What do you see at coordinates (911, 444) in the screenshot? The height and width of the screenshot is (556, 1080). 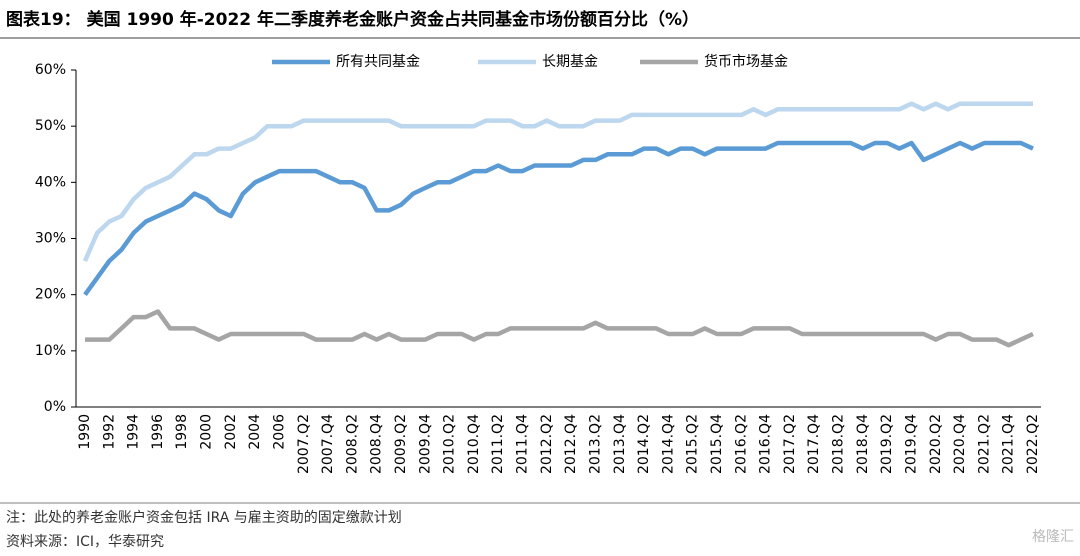 I see `x-tick-label: 2019.Q4` at bounding box center [911, 444].